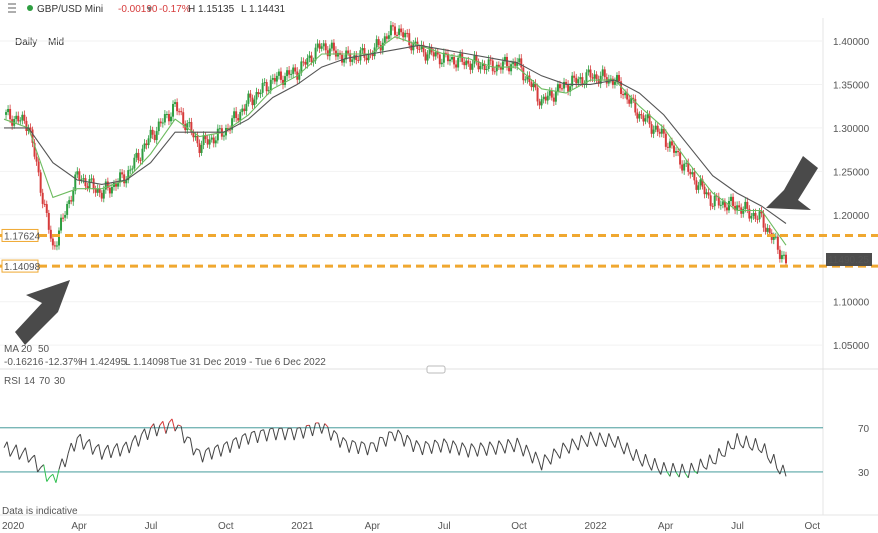  Describe the element at coordinates (30, 8) in the screenshot. I see `market-status-dot-icon` at that location.